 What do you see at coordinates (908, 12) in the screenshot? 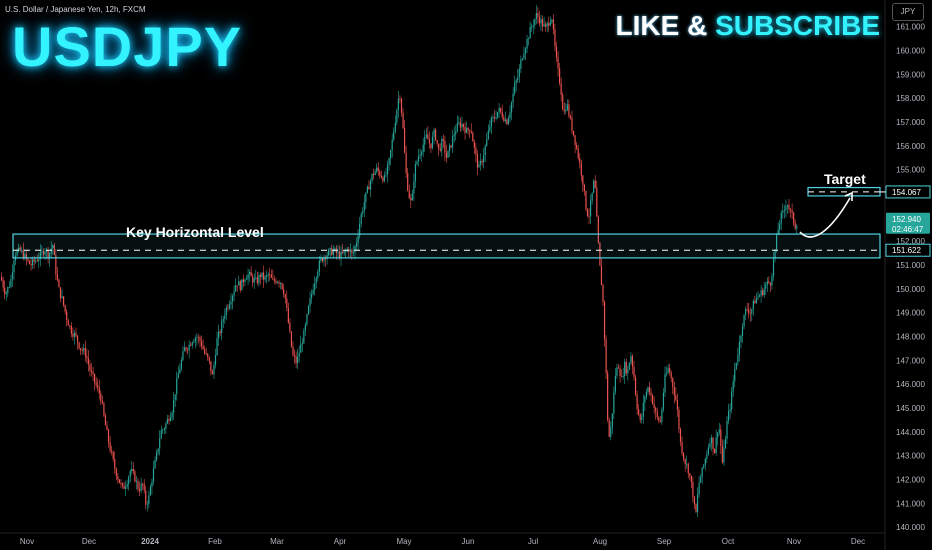
I see `currency-button: JPY` at bounding box center [908, 12].